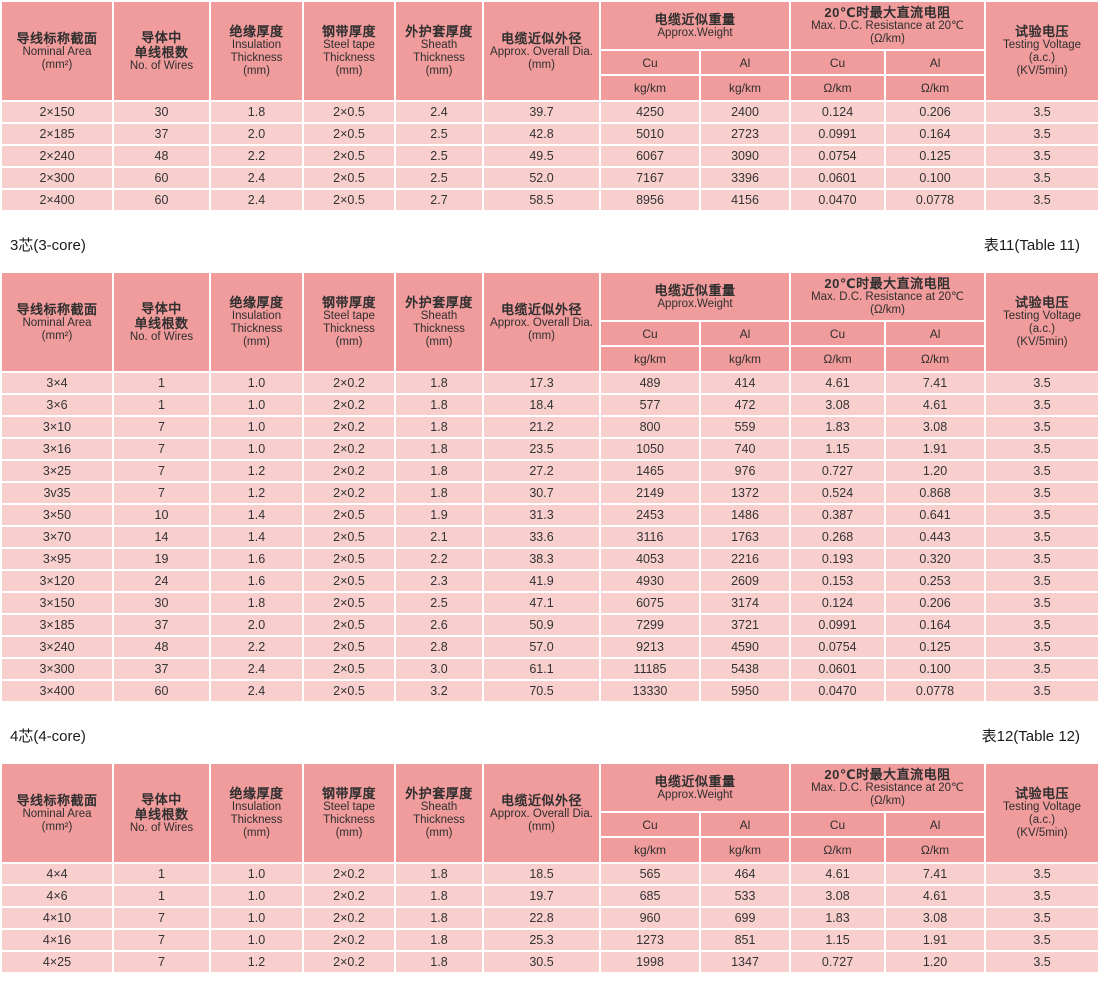 This screenshot has height=999, width=1100. What do you see at coordinates (935, 940) in the screenshot?
I see `cell: 1.91` at bounding box center [935, 940].